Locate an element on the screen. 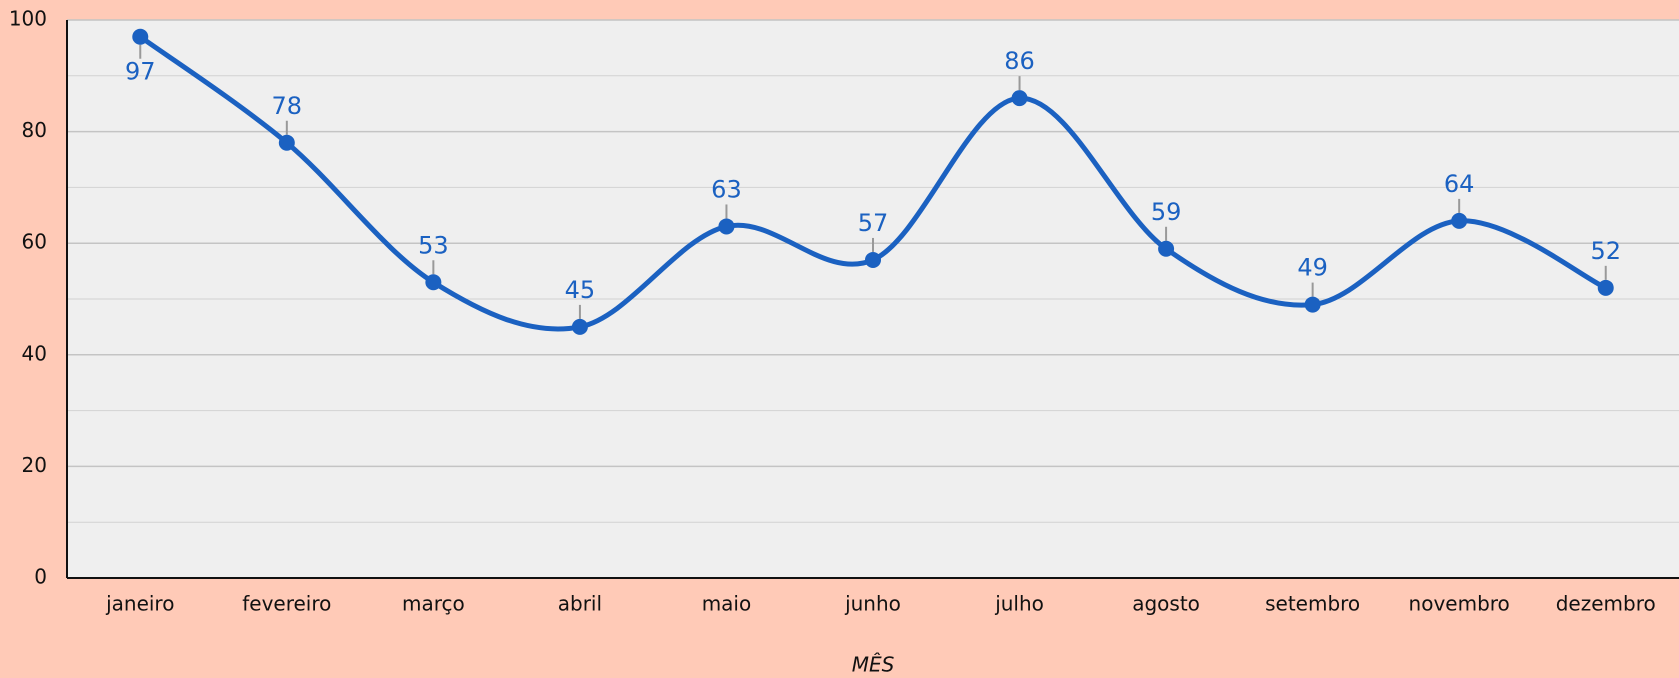 Image resolution: width=1679 pixels, height=678 pixels. value-label: 78 is located at coordinates (287, 106).